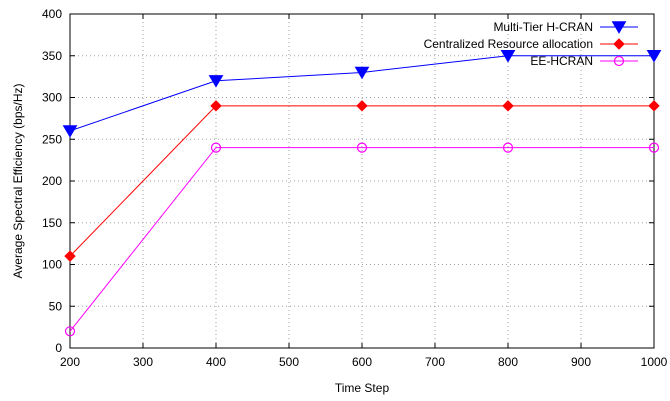 This screenshot has width=670, height=401. Describe the element at coordinates (508, 362) in the screenshot. I see `x-tick-label: 800` at that location.